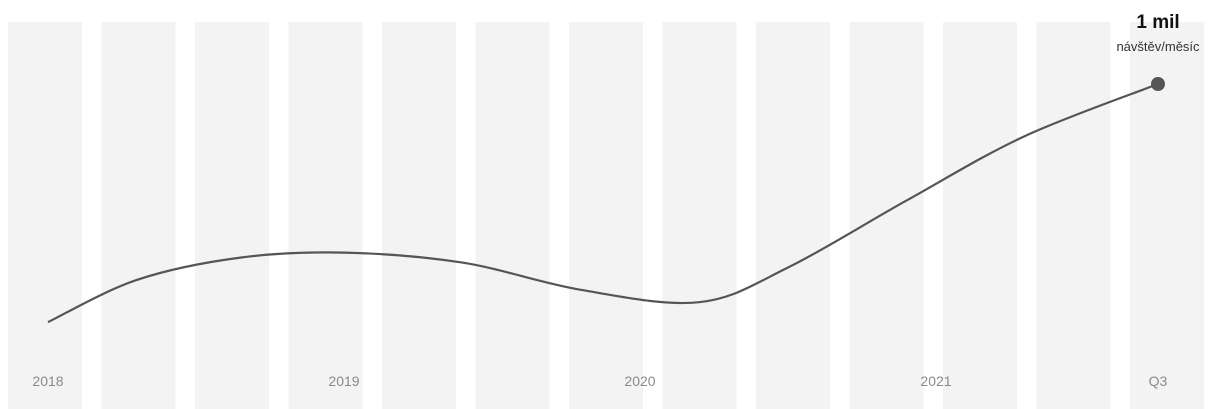 The image size is (1223, 409). I want to click on end-point-marker, so click(1158, 84).